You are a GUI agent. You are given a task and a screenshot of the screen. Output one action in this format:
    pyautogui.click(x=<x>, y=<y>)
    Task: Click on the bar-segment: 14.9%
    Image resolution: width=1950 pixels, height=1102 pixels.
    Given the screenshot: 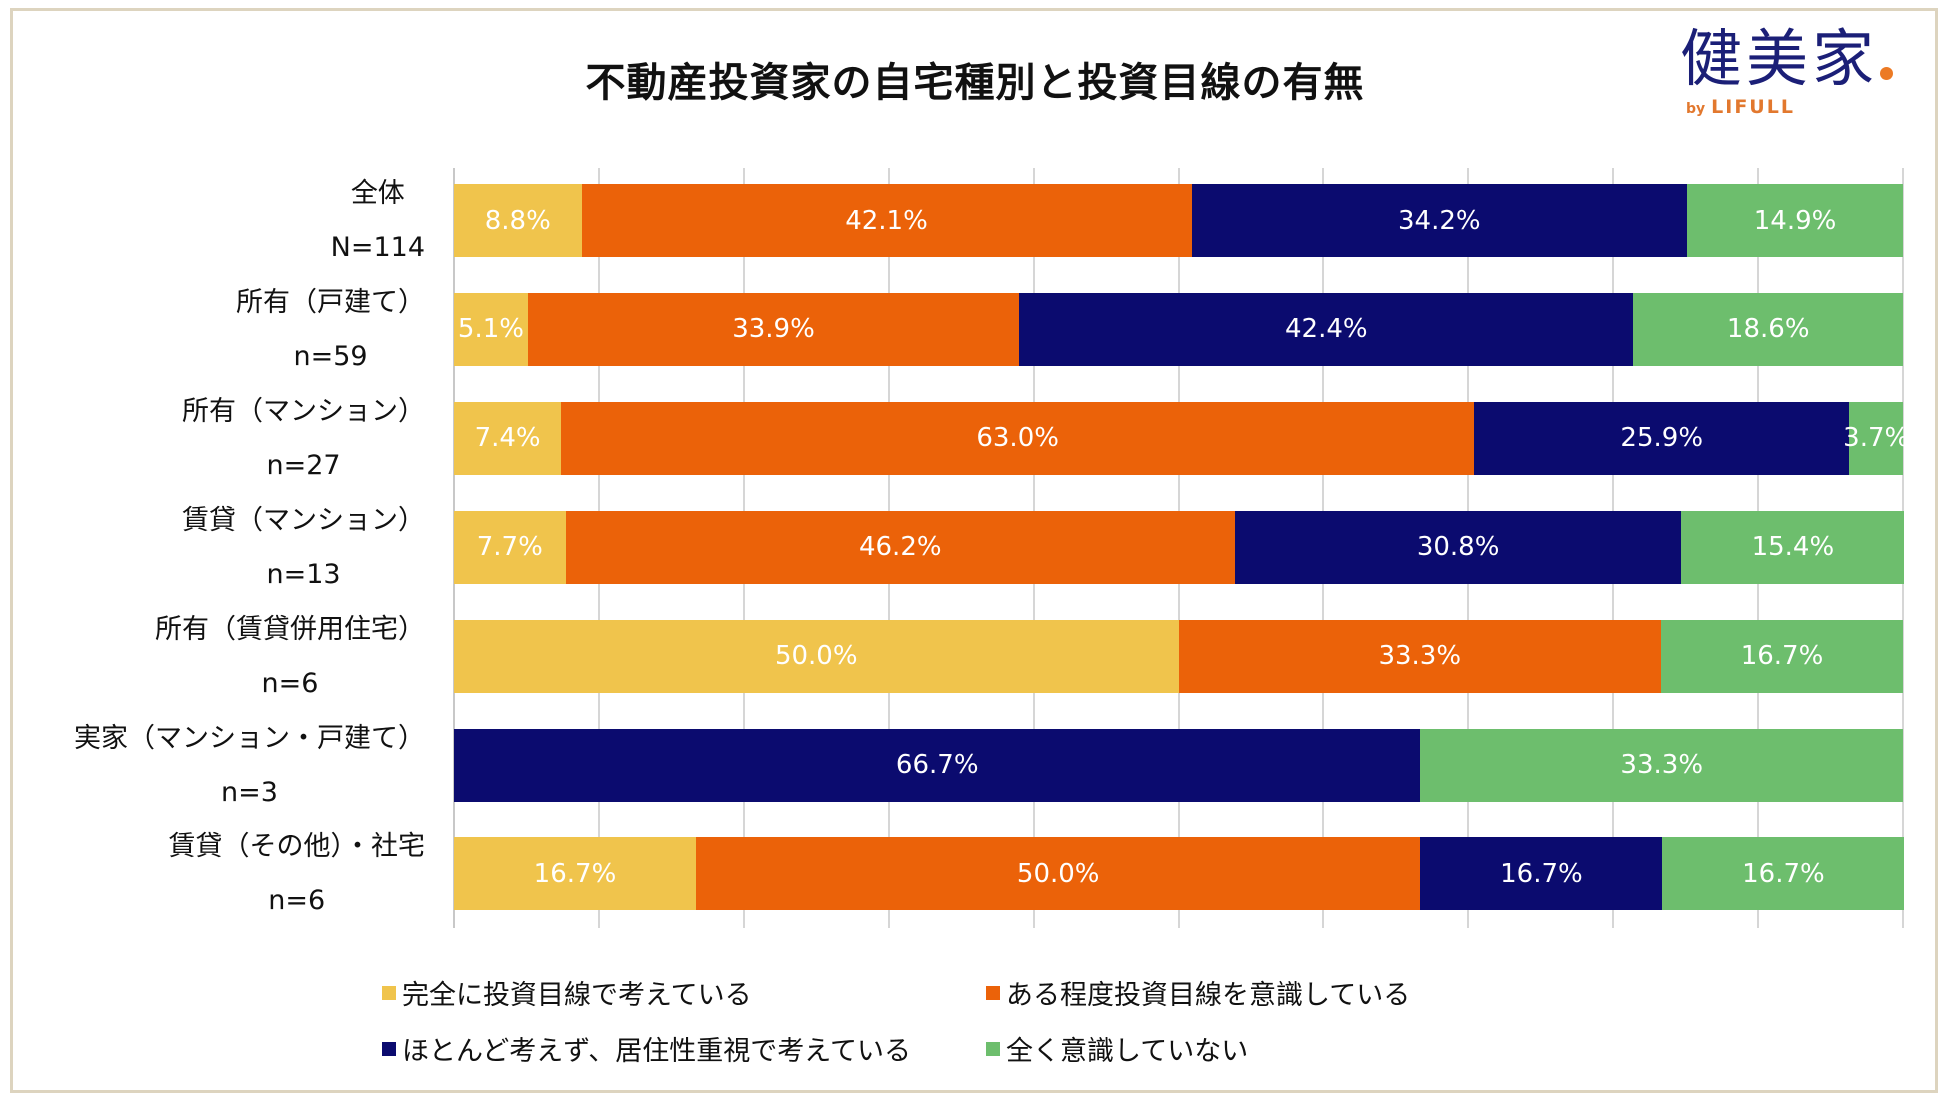 What is the action you would take?
    pyautogui.click(x=1795, y=220)
    